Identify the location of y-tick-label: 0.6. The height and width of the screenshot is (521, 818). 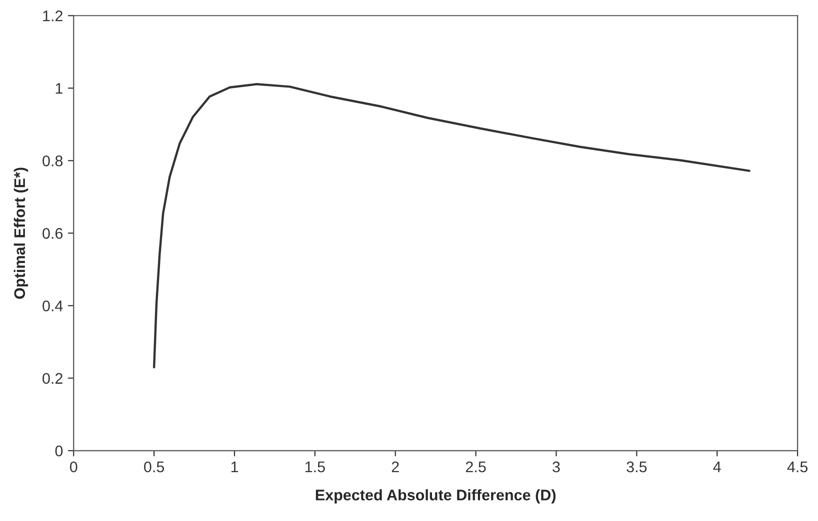
(52, 233).